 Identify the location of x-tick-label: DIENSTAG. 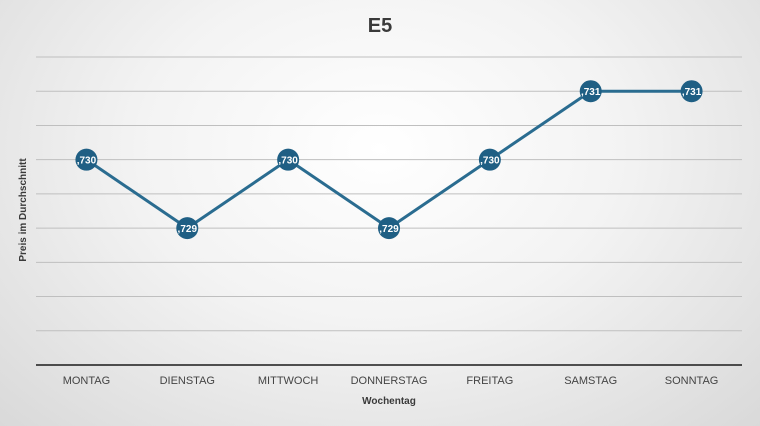
(187, 381).